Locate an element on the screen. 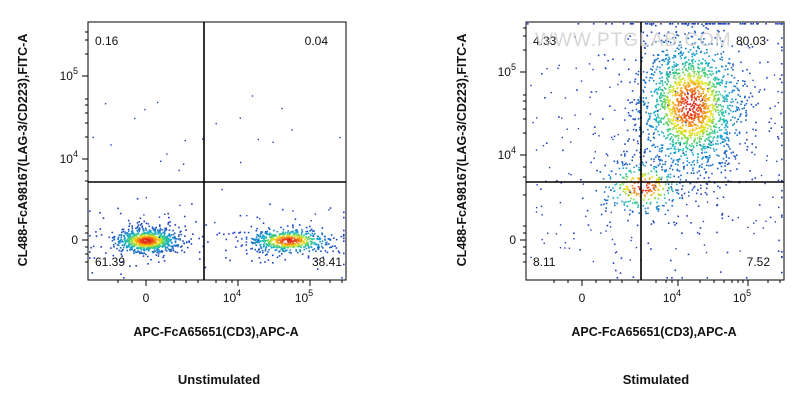  x-tick-label: 0 is located at coordinates (582, 298).